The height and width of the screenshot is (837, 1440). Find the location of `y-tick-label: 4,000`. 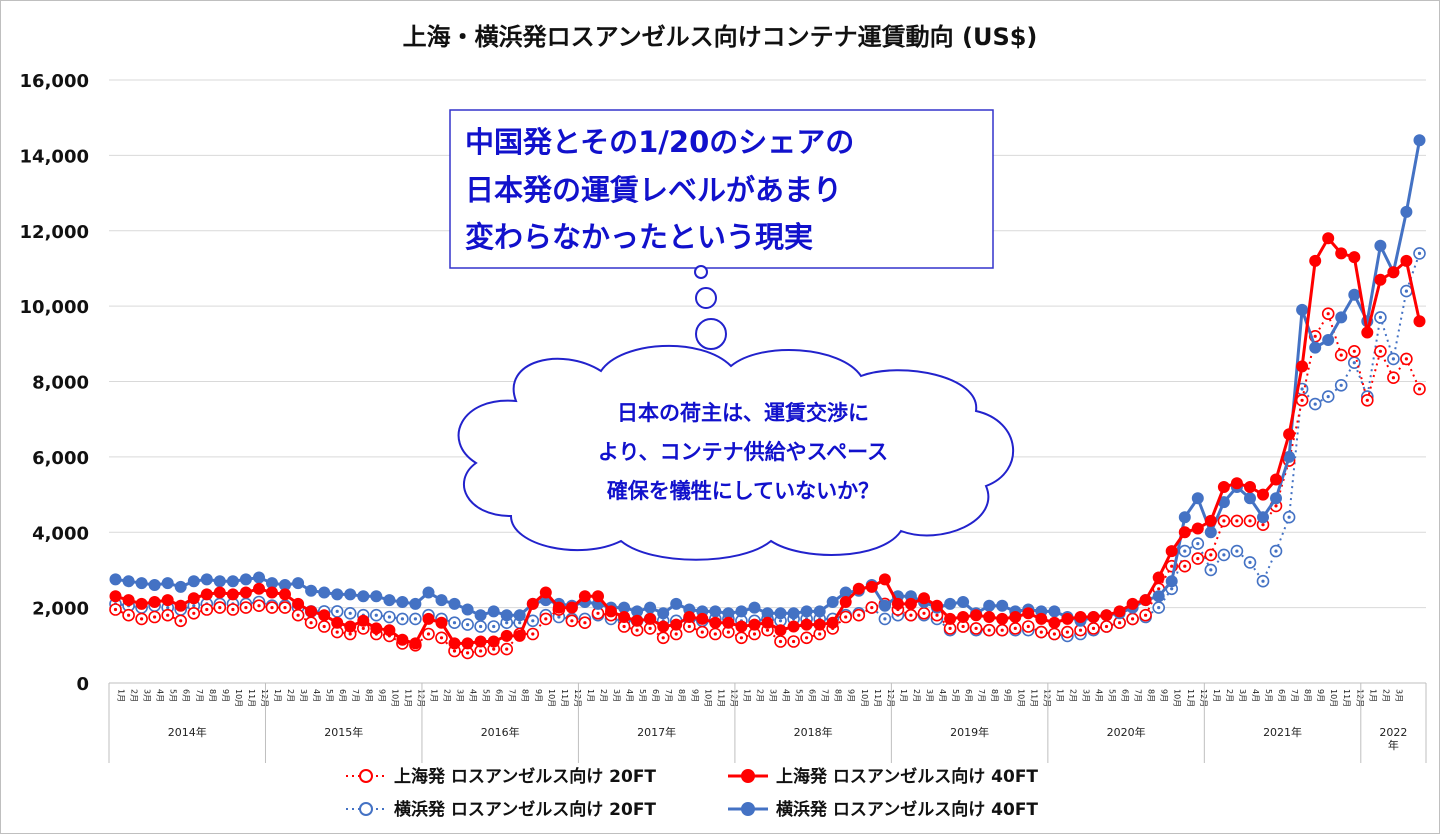

y-tick-label: 4,000 is located at coordinates (60, 533).